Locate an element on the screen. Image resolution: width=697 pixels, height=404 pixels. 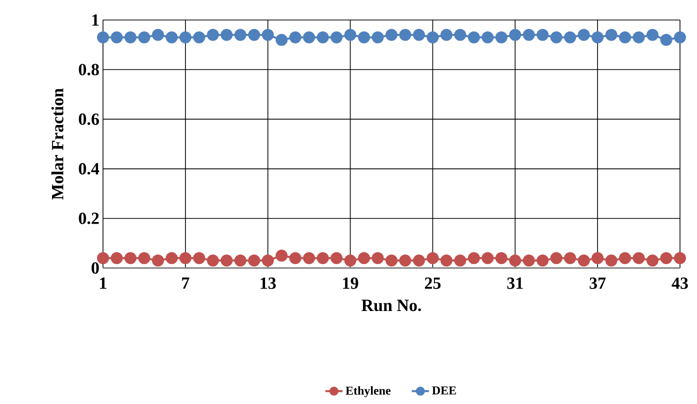
x-tick-label: 37 is located at coordinates (598, 283).